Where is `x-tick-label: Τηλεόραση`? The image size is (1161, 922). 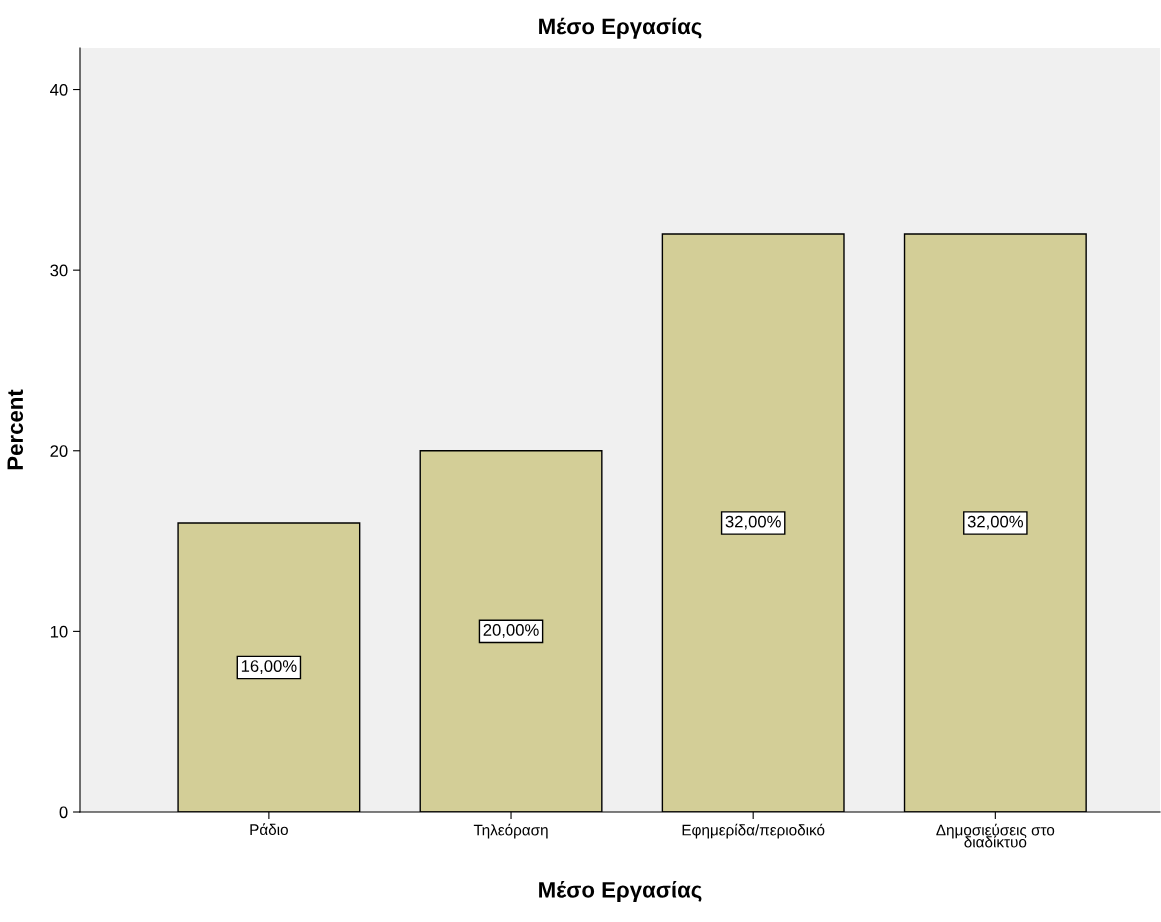
x-tick-label: Τηλεόραση is located at coordinates (510, 831).